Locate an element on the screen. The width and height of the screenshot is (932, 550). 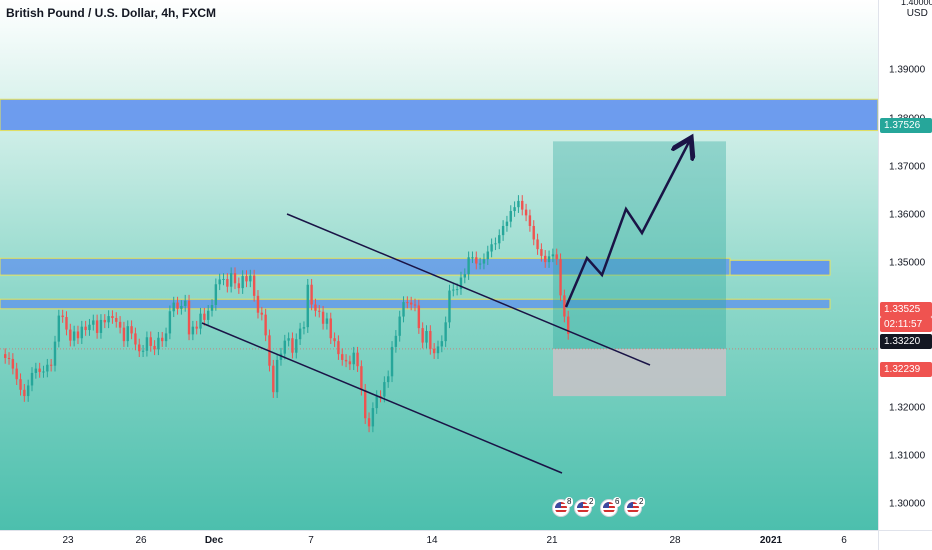
time-tick-label: 28 is located at coordinates (675, 540).